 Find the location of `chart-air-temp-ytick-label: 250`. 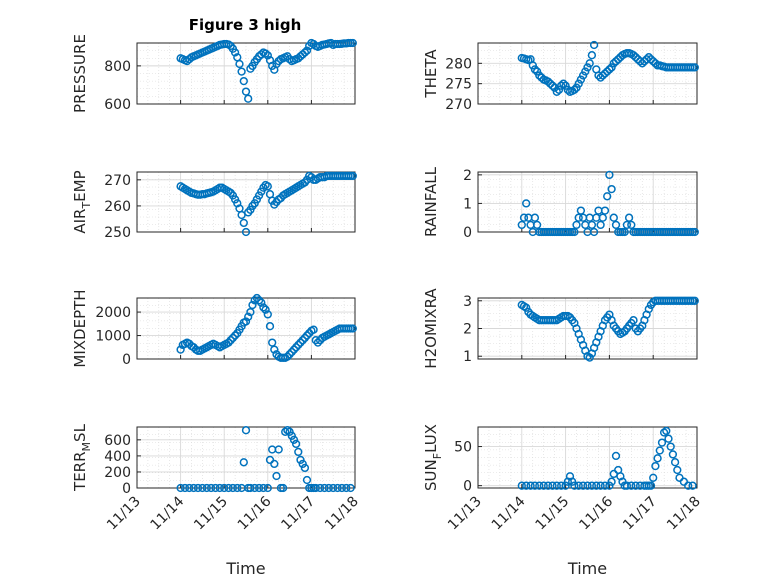

chart-air-temp-ytick-label: 250 is located at coordinates (117, 233).